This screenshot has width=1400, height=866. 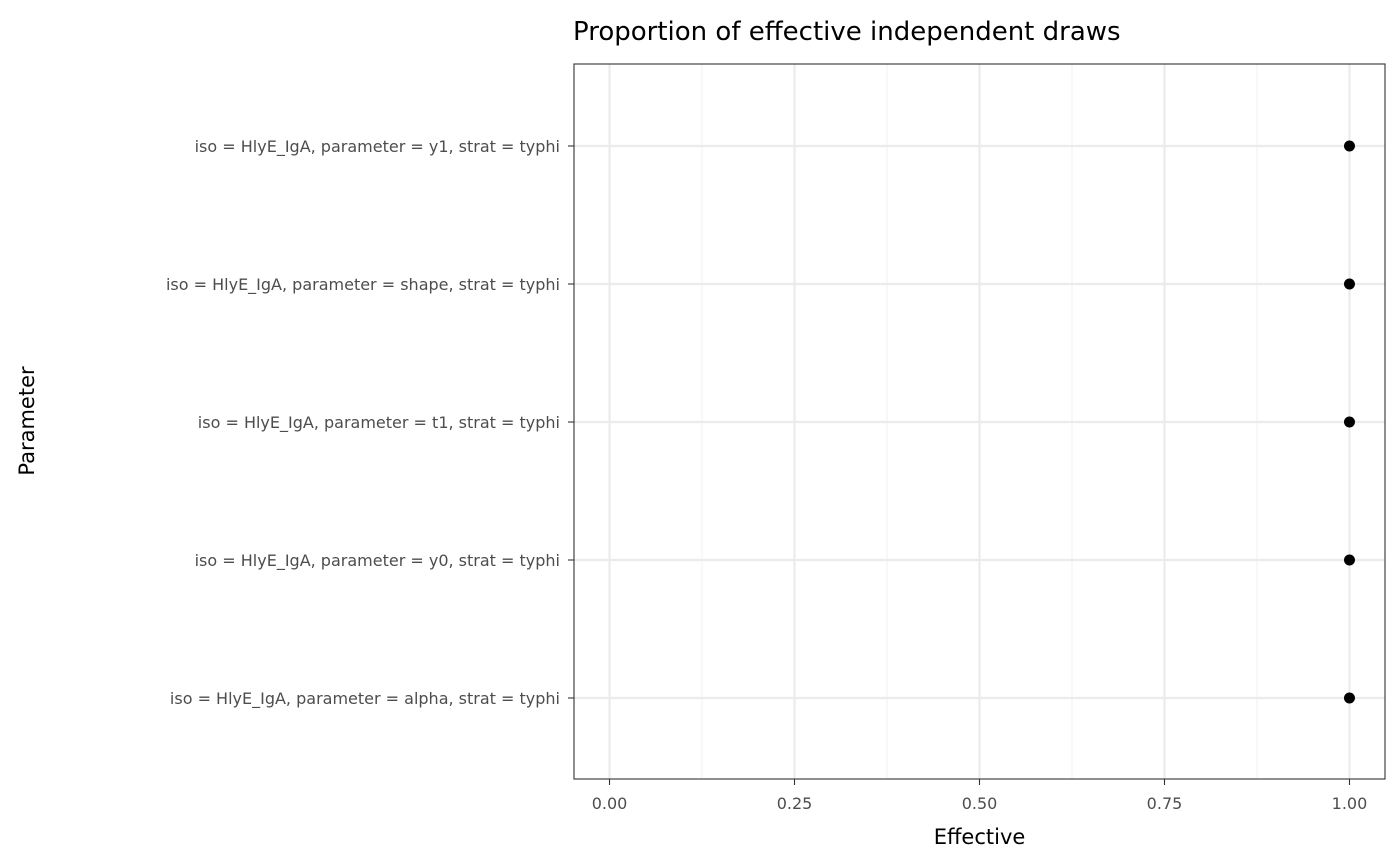 What do you see at coordinates (795, 803) in the screenshot?
I see `x-tick-label: 0.25` at bounding box center [795, 803].